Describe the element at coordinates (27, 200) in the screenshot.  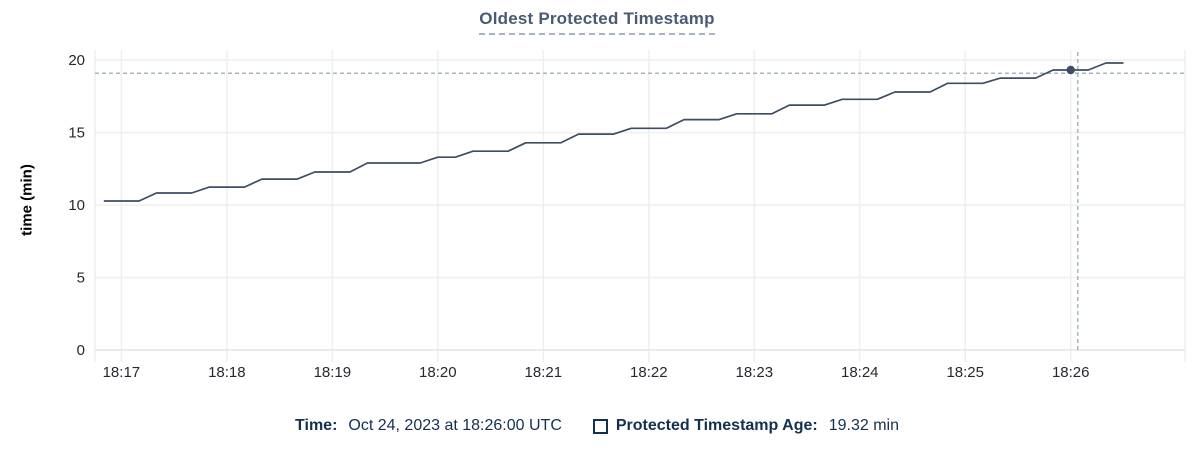
I see `y-axis-label: time (min)` at that location.